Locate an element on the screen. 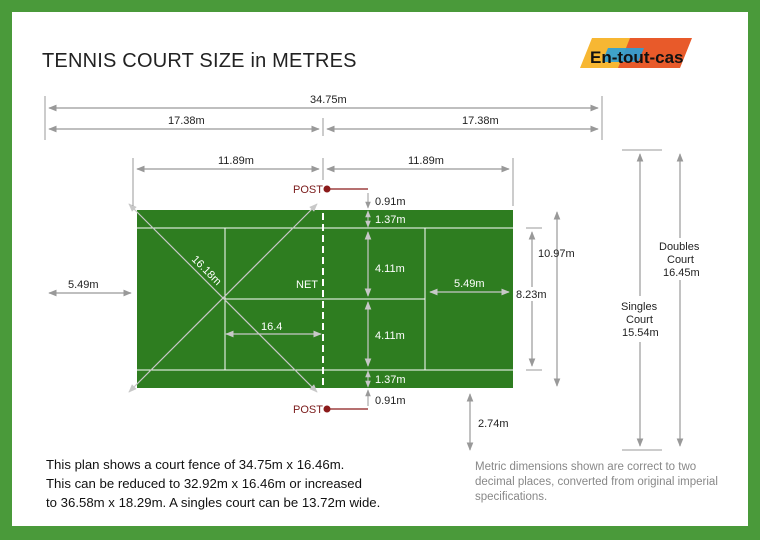 The image size is (760, 540). logo: En-tout-cas is located at coordinates (636, 53).